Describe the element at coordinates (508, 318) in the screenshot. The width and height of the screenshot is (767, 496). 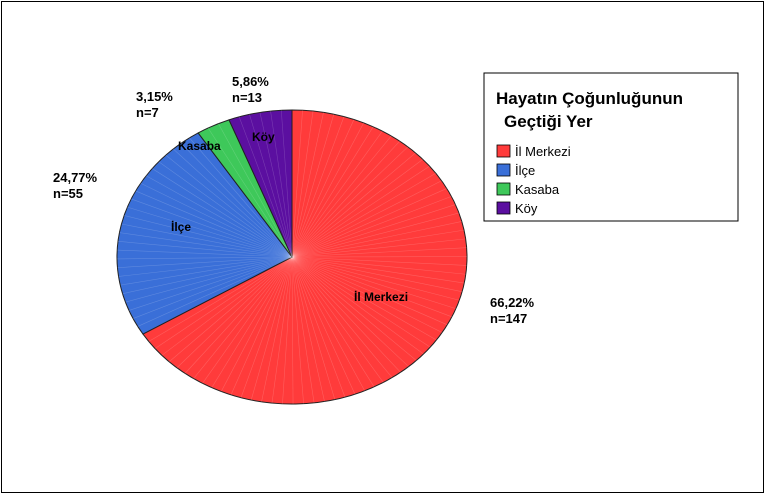
I see `slice-count-label-1: n=147` at that location.